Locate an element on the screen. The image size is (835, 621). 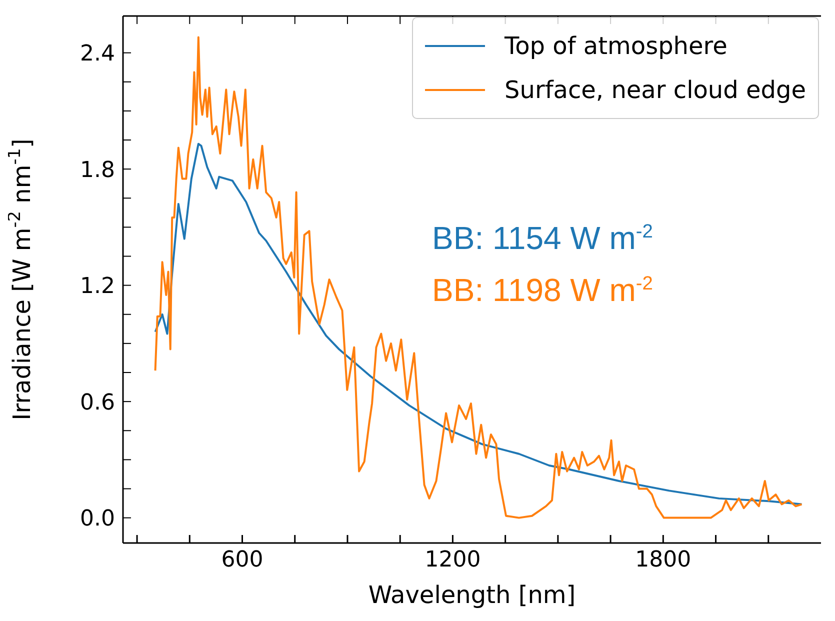
y-tick-label: 1.8 is located at coordinates (97, 170).